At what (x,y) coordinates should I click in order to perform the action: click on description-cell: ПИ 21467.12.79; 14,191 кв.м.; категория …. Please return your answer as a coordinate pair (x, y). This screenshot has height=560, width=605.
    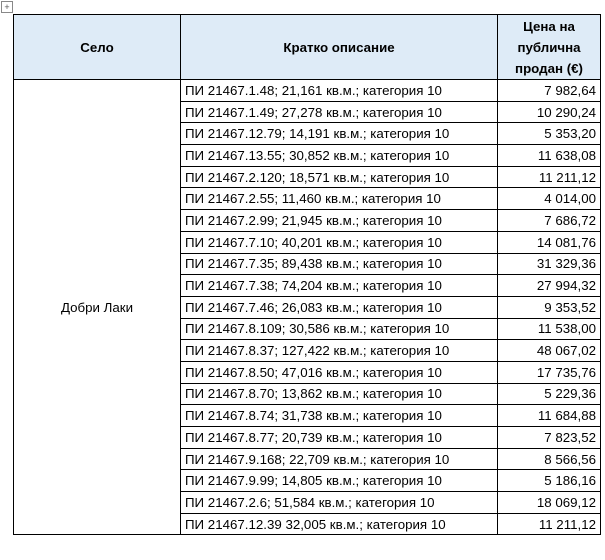
    Looking at the image, I should click on (339, 134).